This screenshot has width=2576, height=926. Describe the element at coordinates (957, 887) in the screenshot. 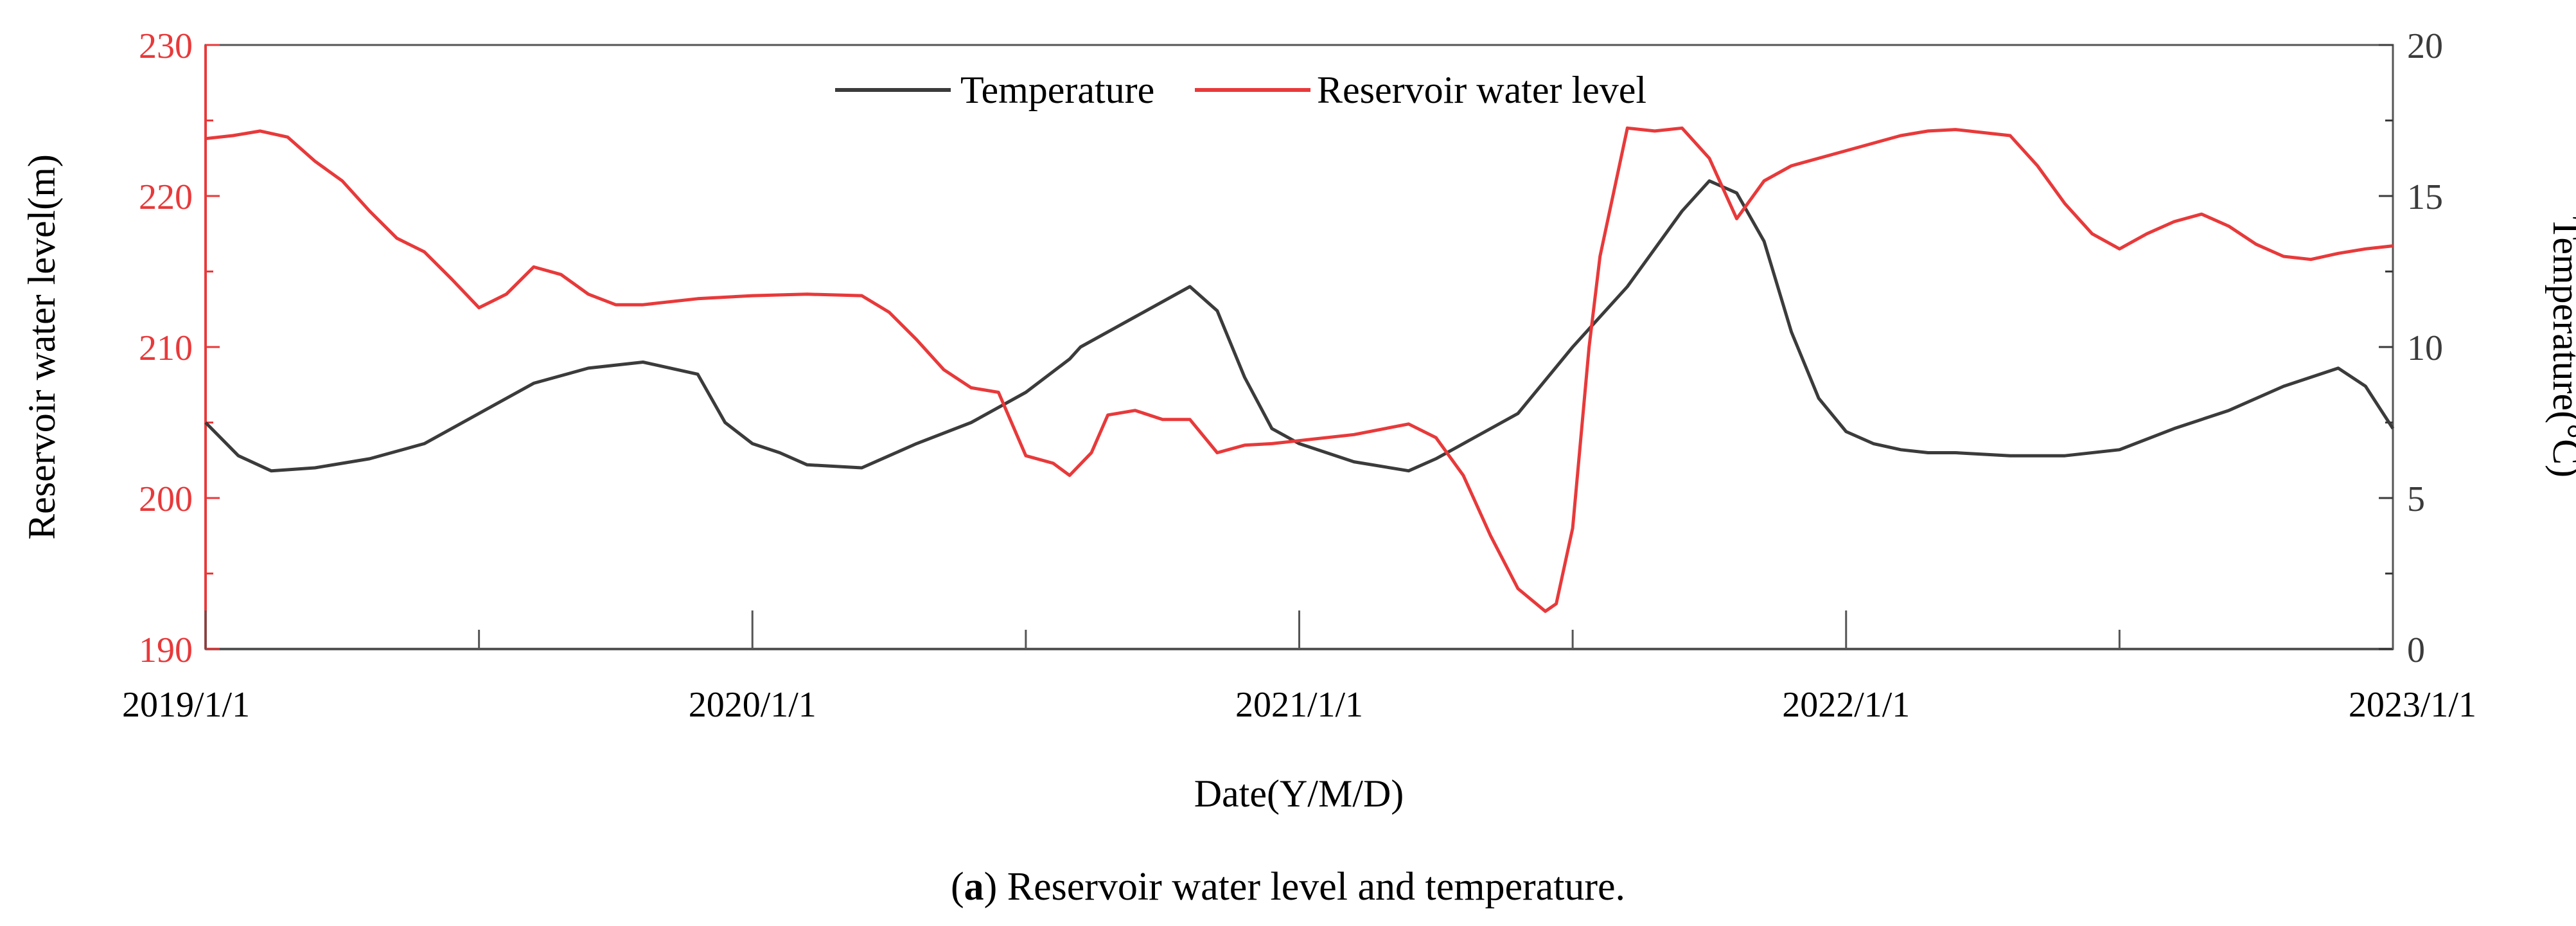

I see `caption-prefix: (` at that location.